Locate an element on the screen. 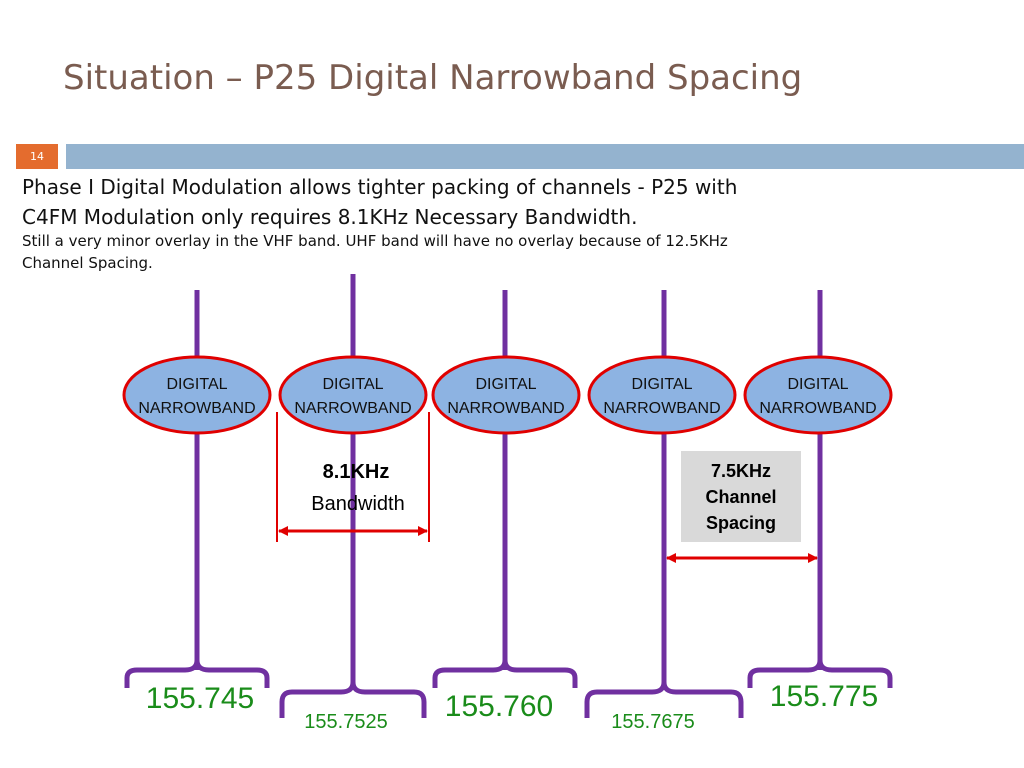 The height and width of the screenshot is (768, 1024). channel-spacing-box: 7.5KHz Channel Spacing is located at coordinates (741, 496).